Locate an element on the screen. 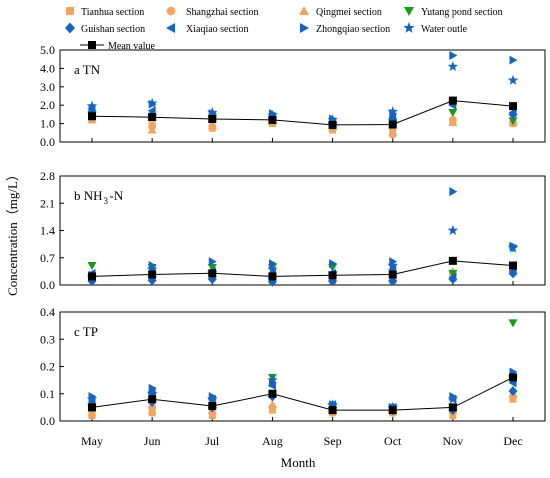 The height and width of the screenshot is (478, 550). point-mean-value-sep is located at coordinates (332, 410).